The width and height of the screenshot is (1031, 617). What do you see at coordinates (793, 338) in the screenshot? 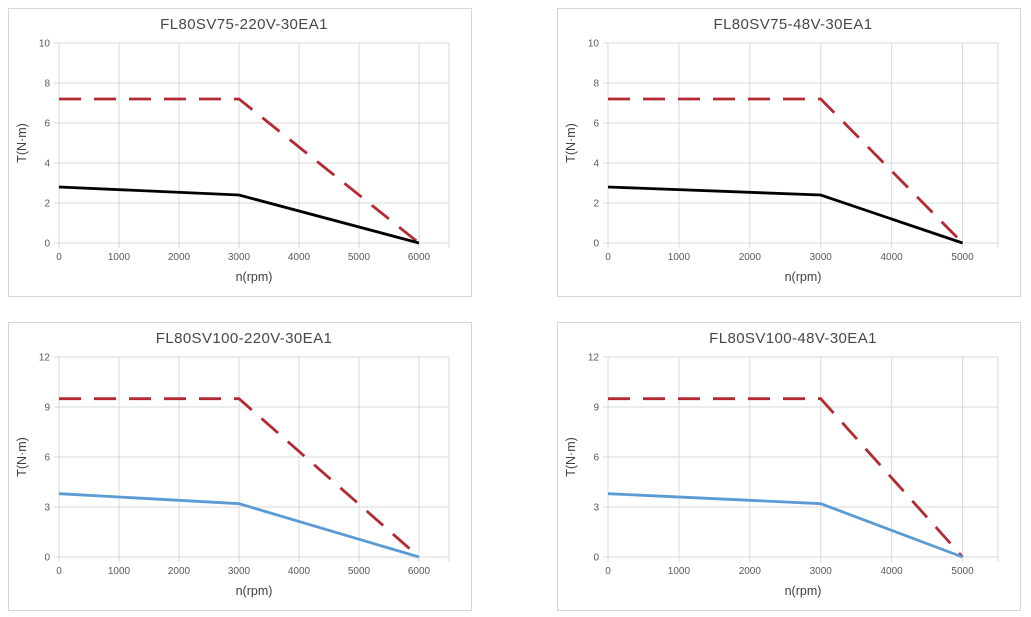
I see `chart-title: FL80SV100-48V-30EA1` at bounding box center [793, 338].